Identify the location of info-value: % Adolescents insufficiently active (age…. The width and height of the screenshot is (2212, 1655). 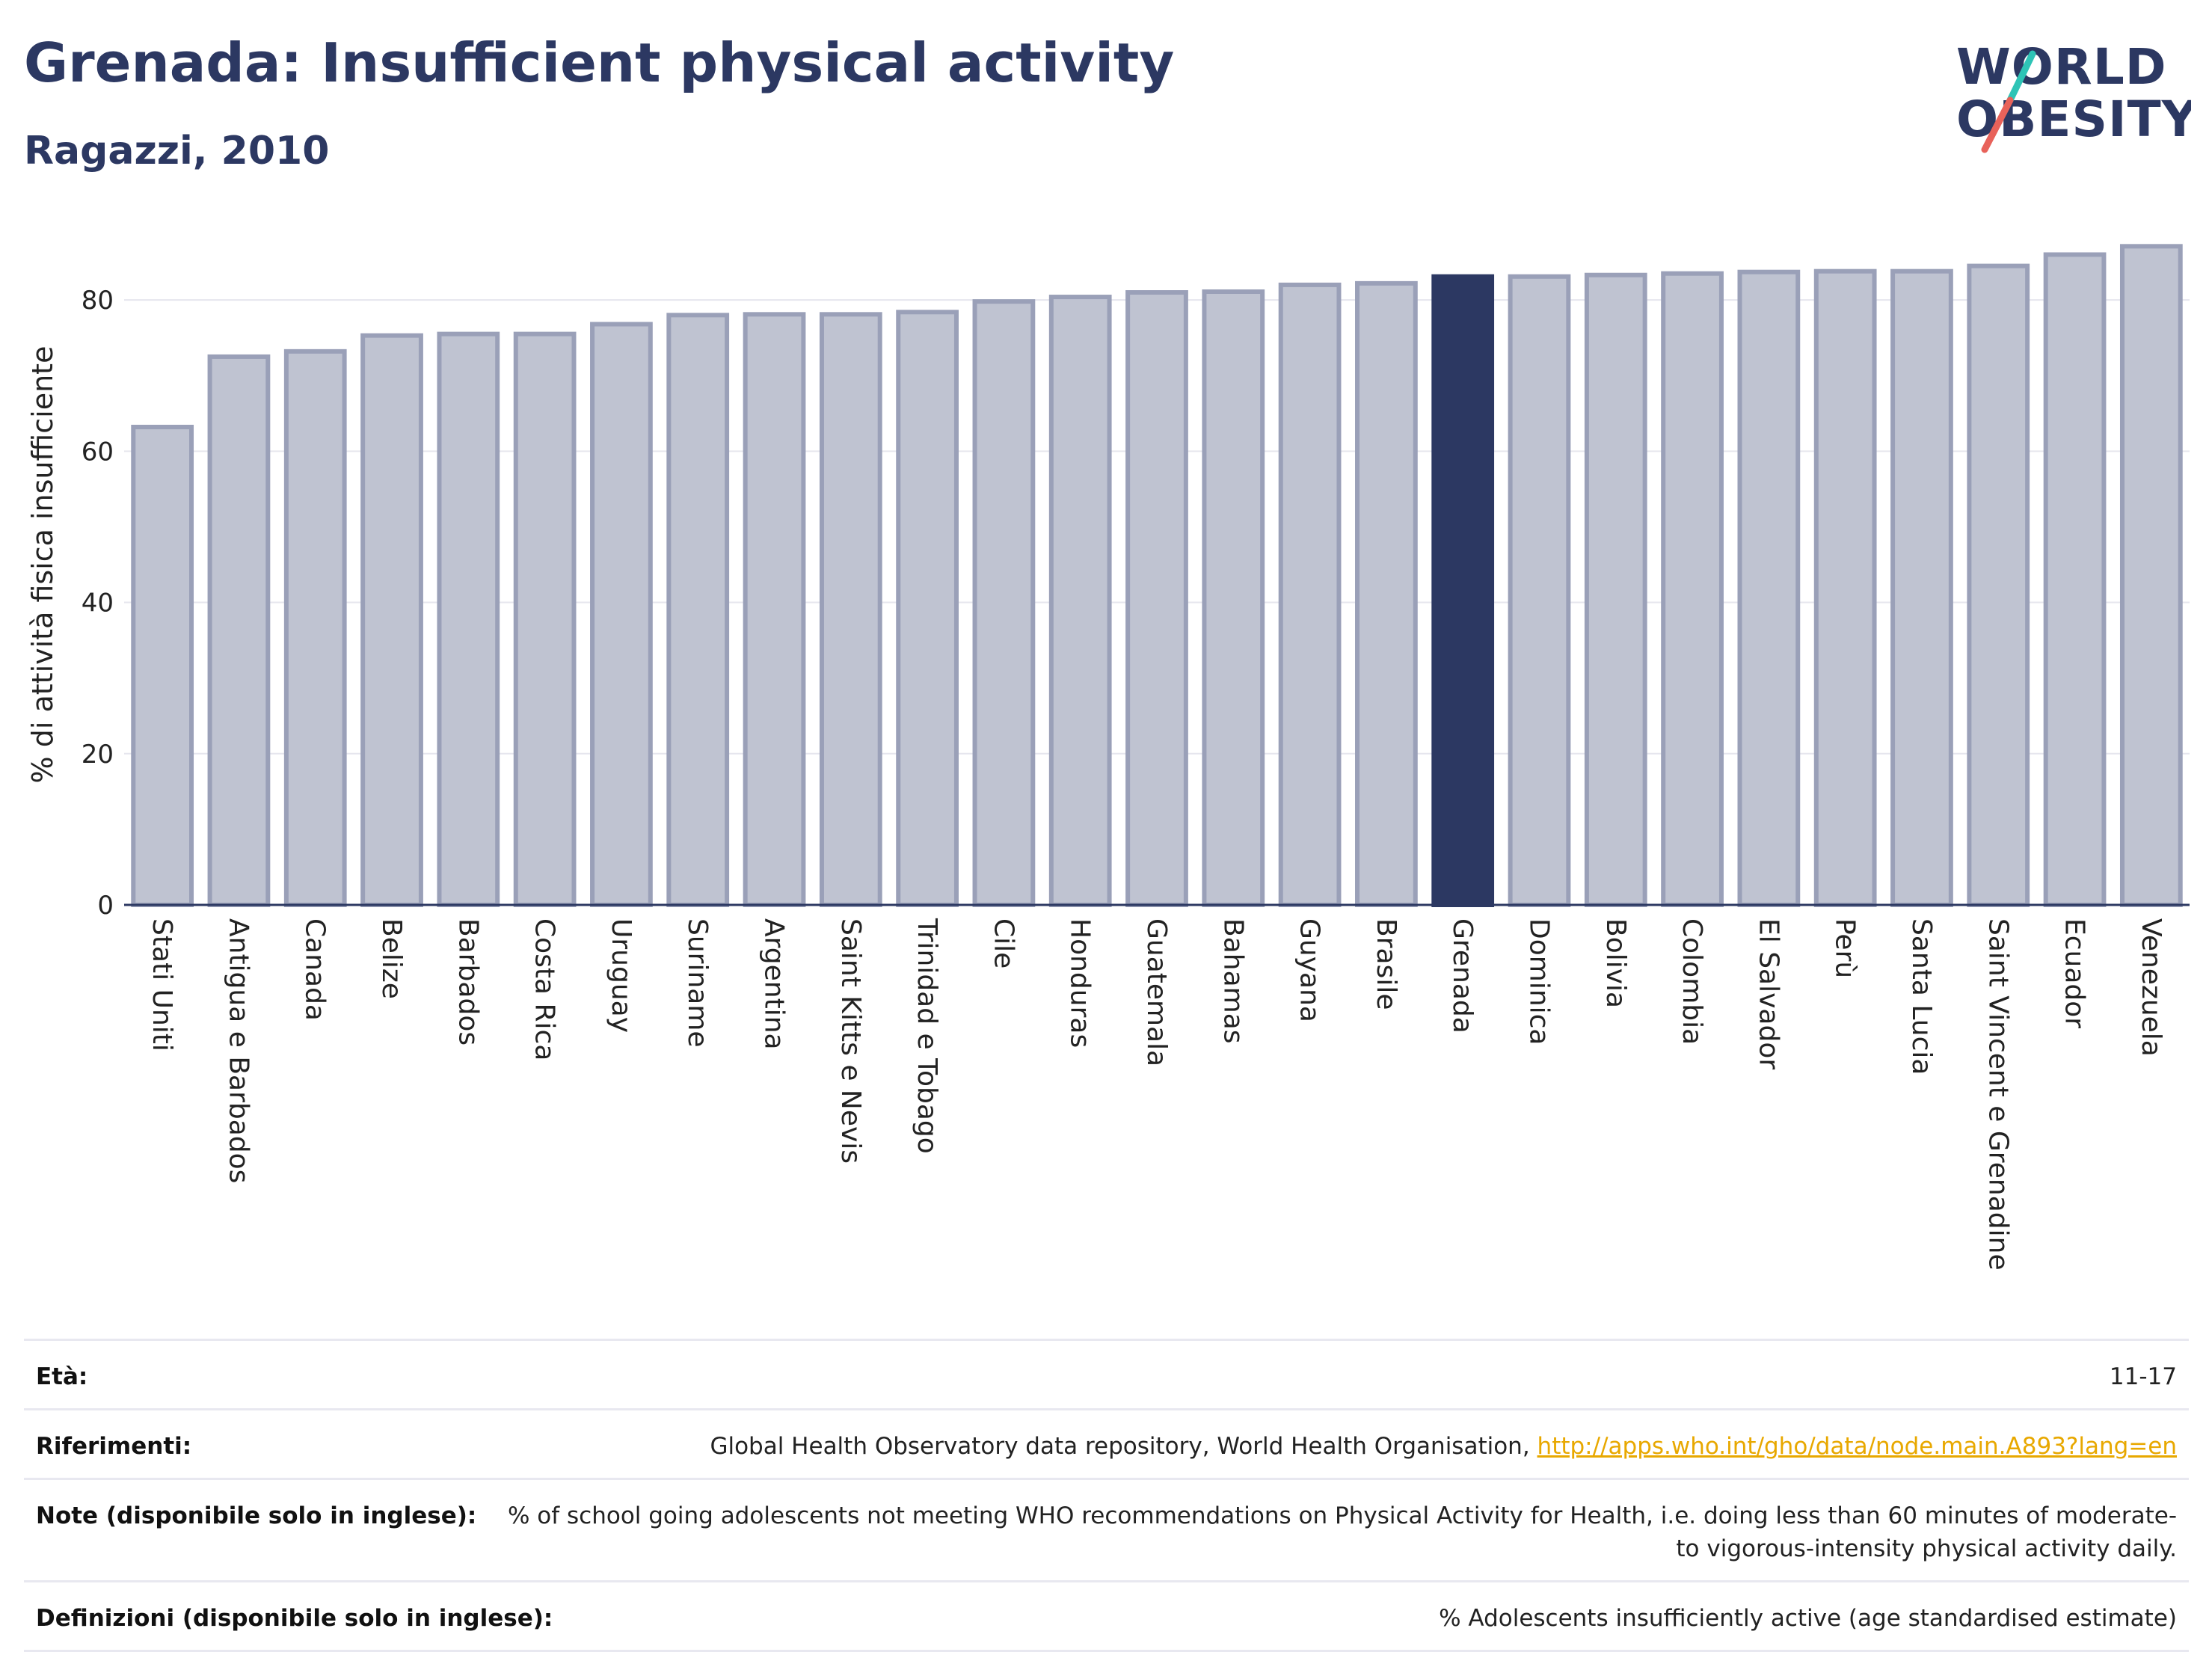
(1808, 1618).